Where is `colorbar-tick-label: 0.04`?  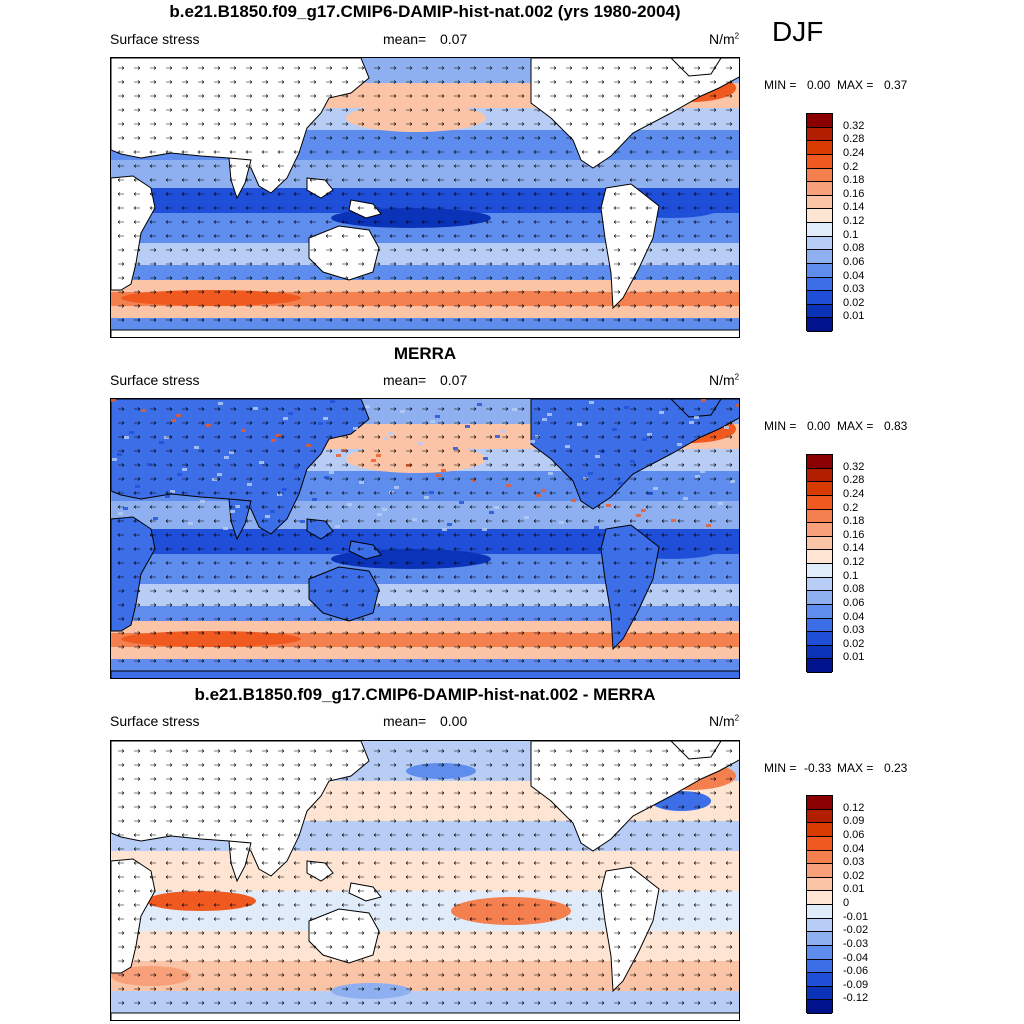
colorbar-tick-label: 0.04 is located at coordinates (854, 275).